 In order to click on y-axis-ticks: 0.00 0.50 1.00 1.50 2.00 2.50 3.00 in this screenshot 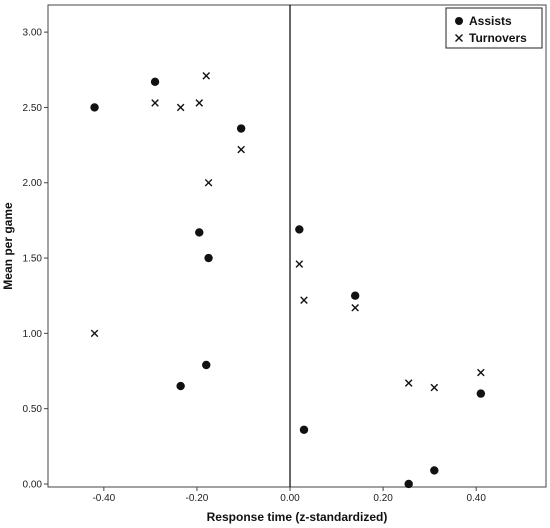, I will do `click(35, 259)`.